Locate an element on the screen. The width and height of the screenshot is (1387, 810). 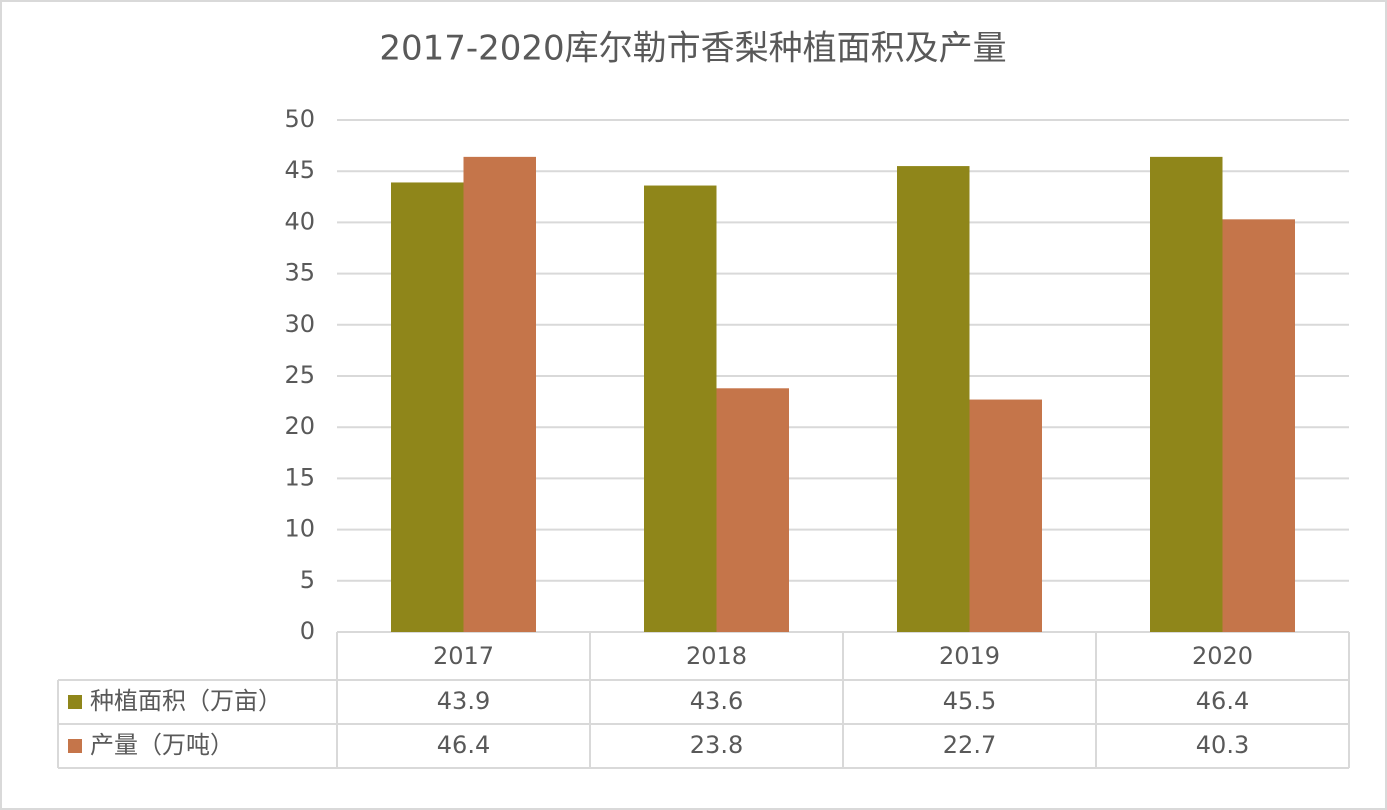
x-tick-label: 2020 is located at coordinates (1222, 656).